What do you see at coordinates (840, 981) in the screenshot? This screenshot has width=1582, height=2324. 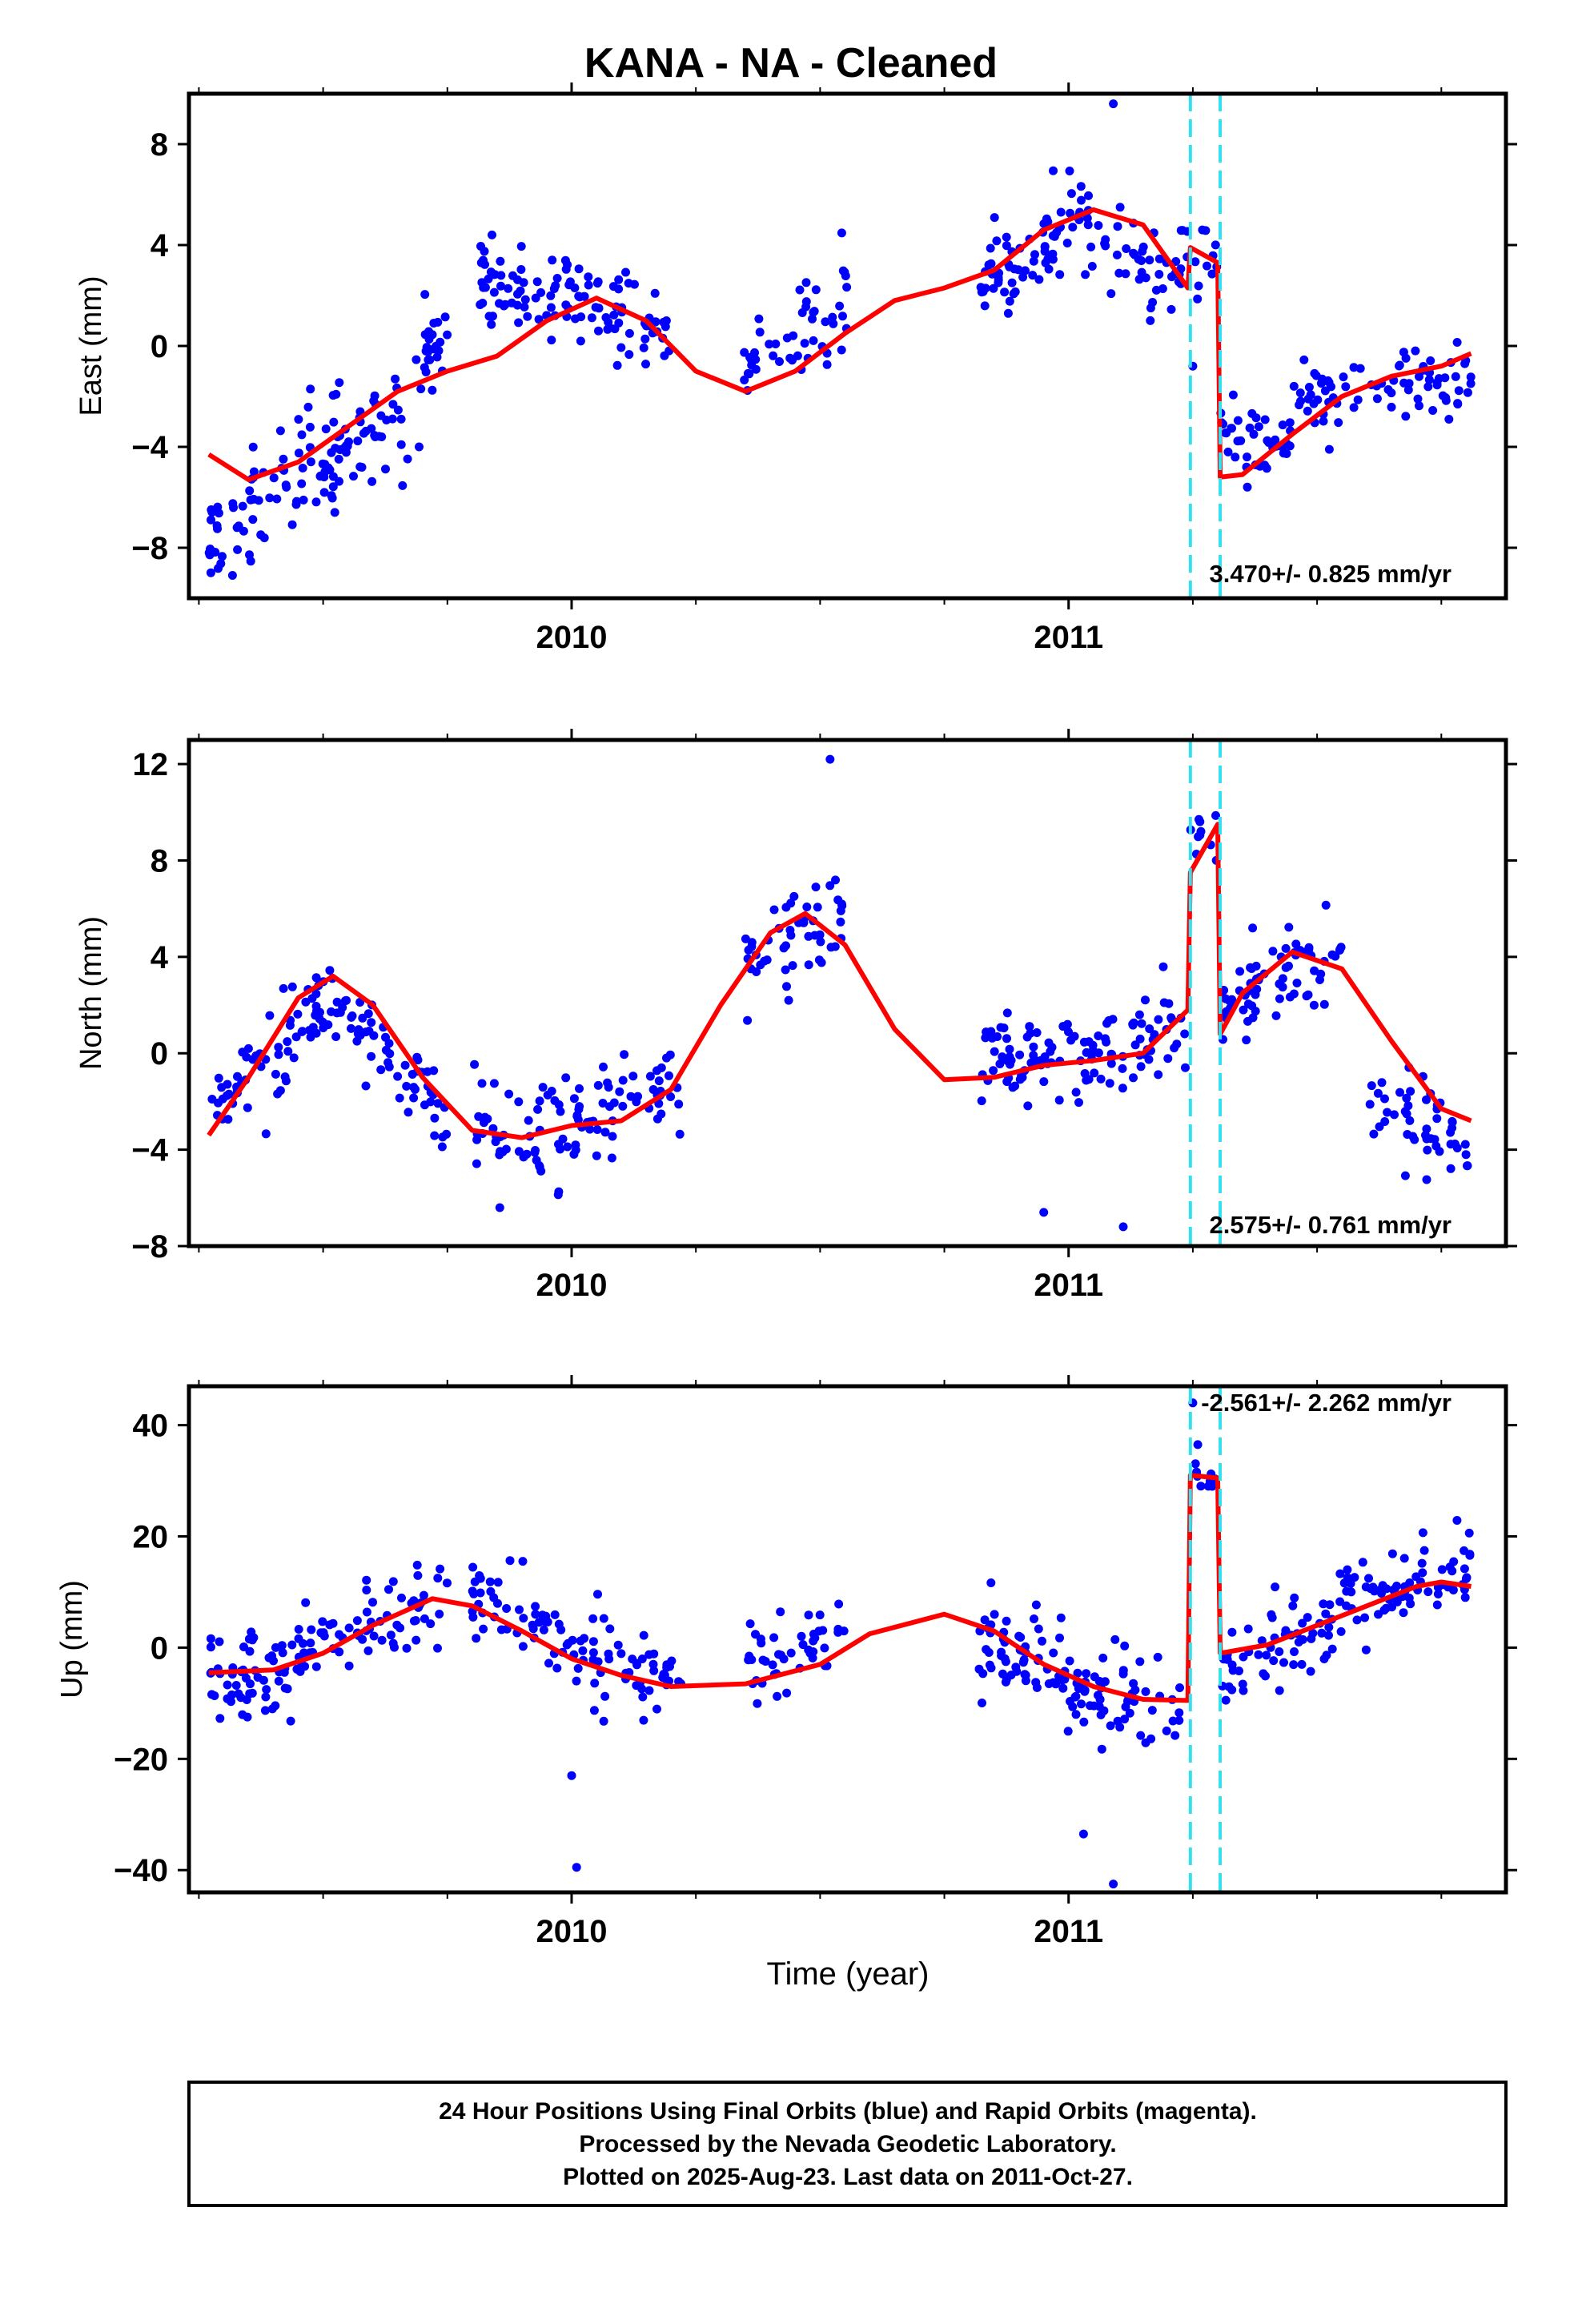 I see `model-fit-line` at bounding box center [840, 981].